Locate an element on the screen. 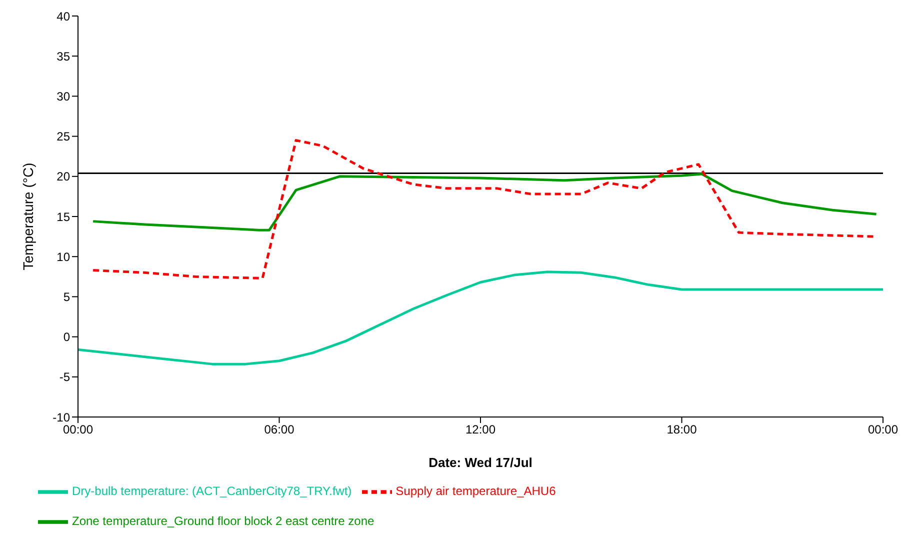 Image resolution: width=911 pixels, height=550 pixels. y-tick-label: 10 is located at coordinates (63, 257).